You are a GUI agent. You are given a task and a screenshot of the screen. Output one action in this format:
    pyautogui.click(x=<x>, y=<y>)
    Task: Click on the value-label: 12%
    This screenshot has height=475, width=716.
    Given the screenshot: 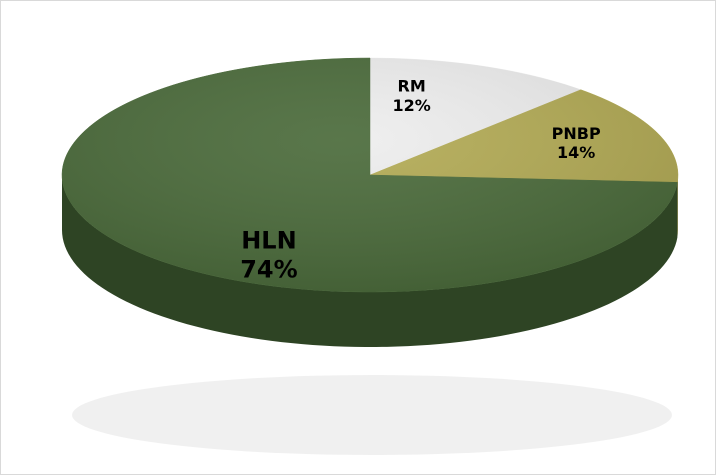 What is the action you would take?
    pyautogui.click(x=411, y=105)
    